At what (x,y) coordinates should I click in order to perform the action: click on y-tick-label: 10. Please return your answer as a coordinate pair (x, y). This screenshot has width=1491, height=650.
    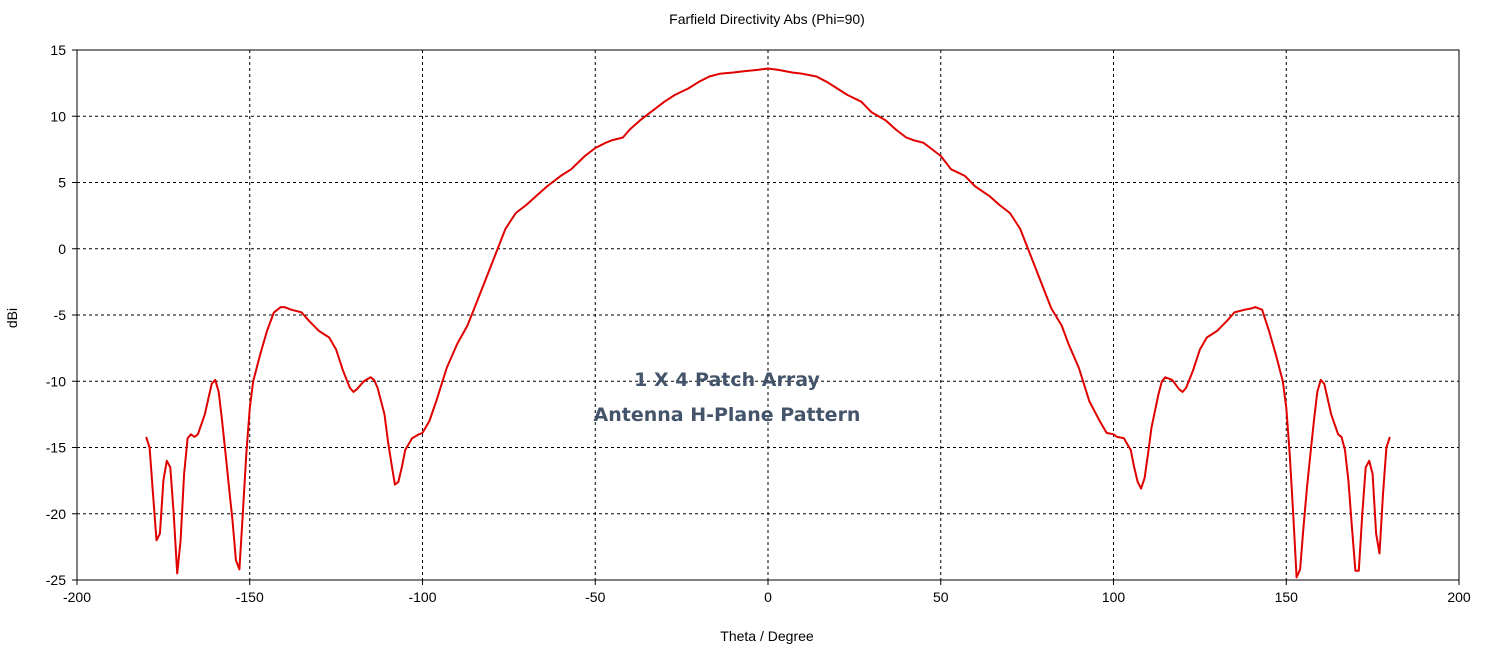
    Looking at the image, I should click on (58, 116).